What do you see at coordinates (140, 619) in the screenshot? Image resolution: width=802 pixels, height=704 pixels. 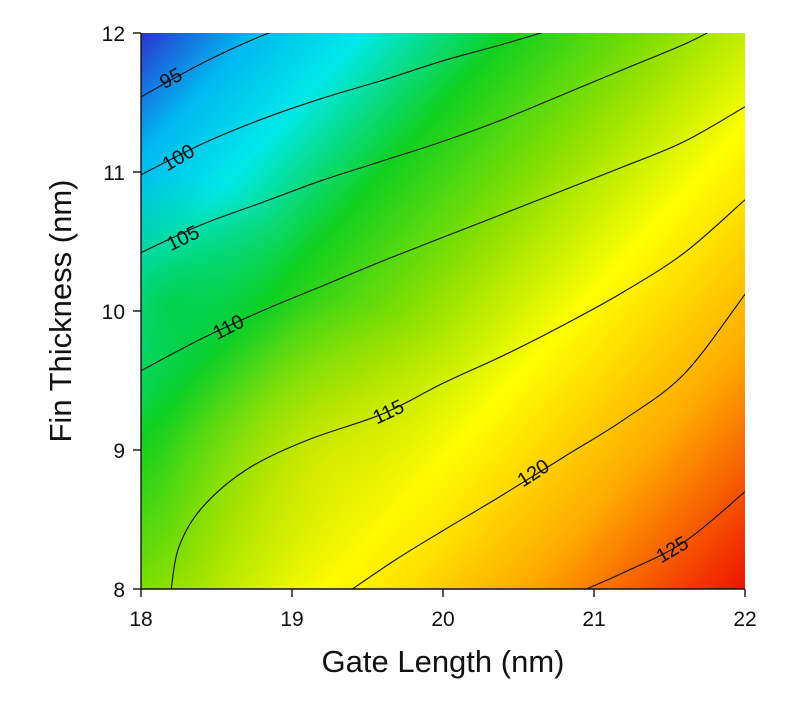 I see `x-tick-label: 18` at bounding box center [140, 619].